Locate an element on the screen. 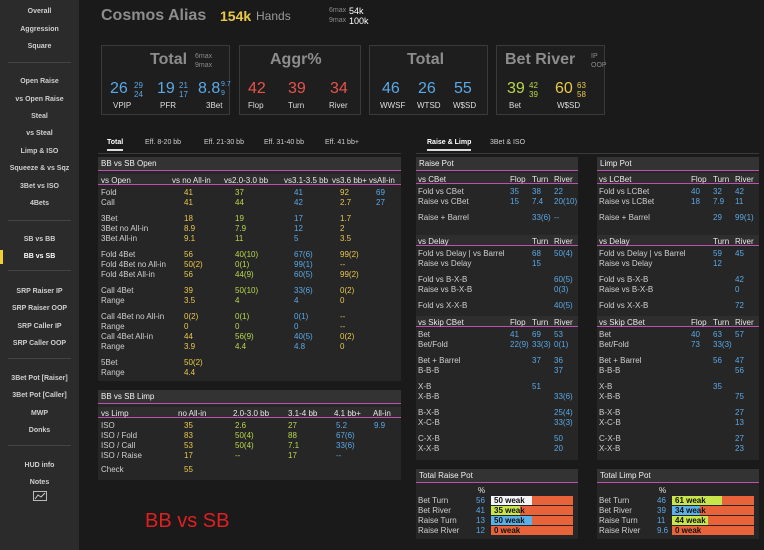  player-name: Cosmos Alias is located at coordinates (154, 15).